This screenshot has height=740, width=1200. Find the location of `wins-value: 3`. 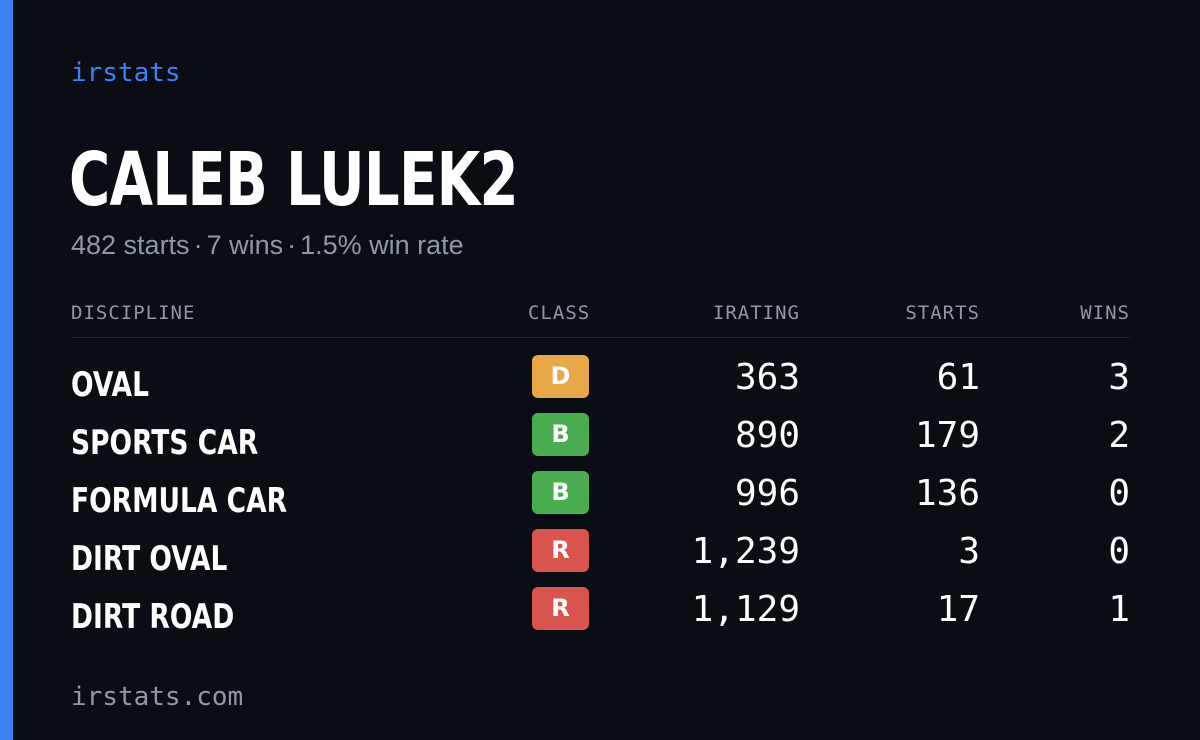

wins-value: 3 is located at coordinates (1119, 377).